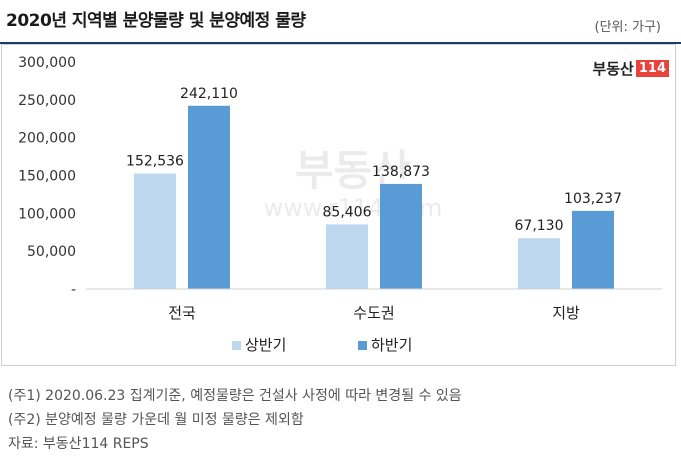  I want to click on unit-label: (단위: 가구), so click(628, 27).